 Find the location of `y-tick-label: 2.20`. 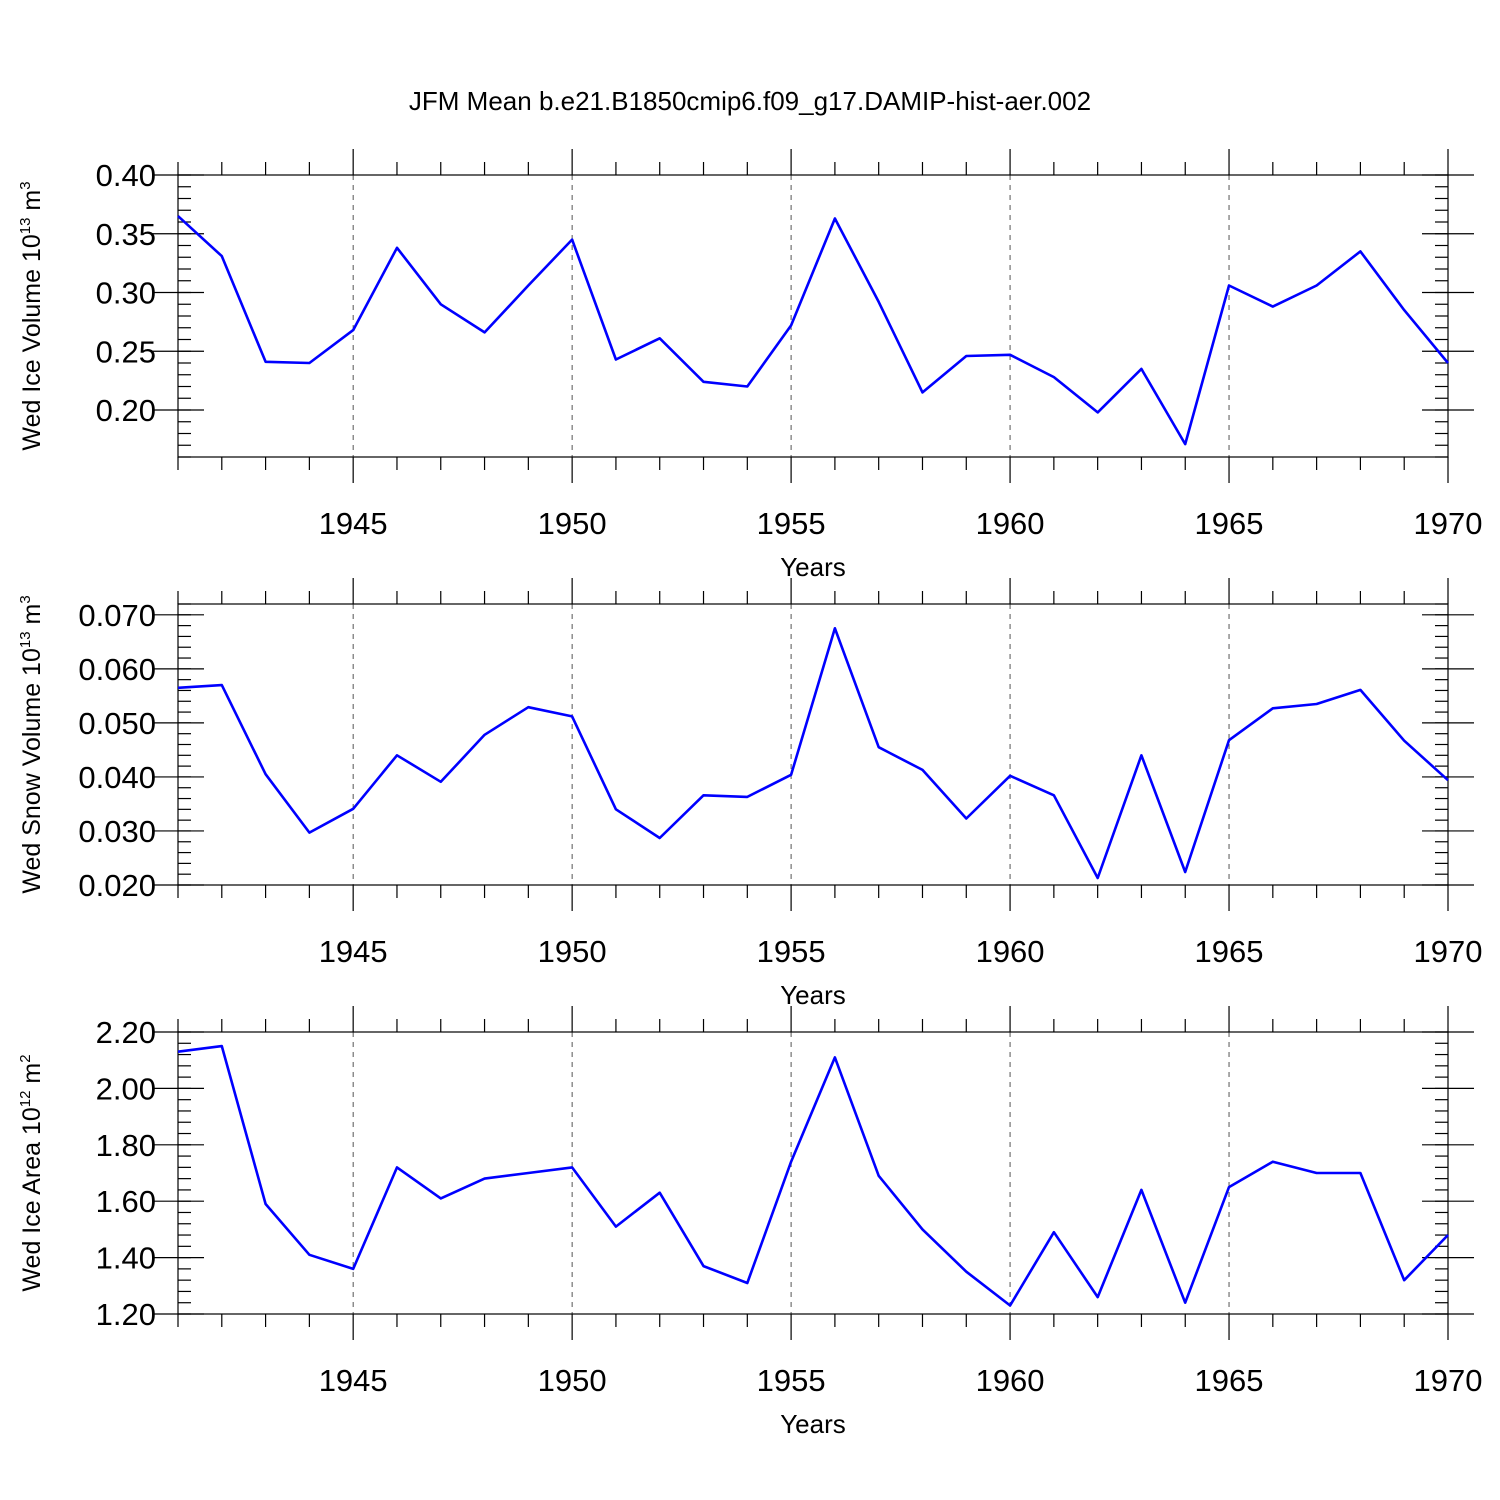

y-tick-label: 2.20 is located at coordinates (126, 1032).